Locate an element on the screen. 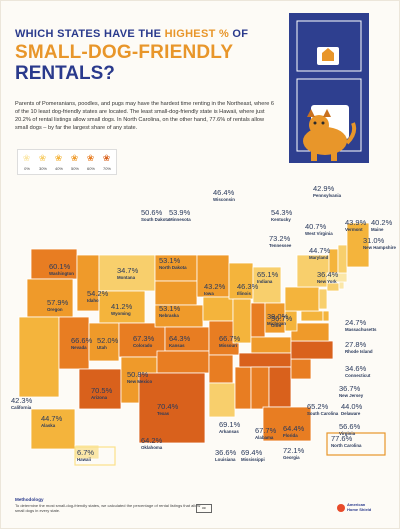  state-connecticut is located at coordinates (333, 287).